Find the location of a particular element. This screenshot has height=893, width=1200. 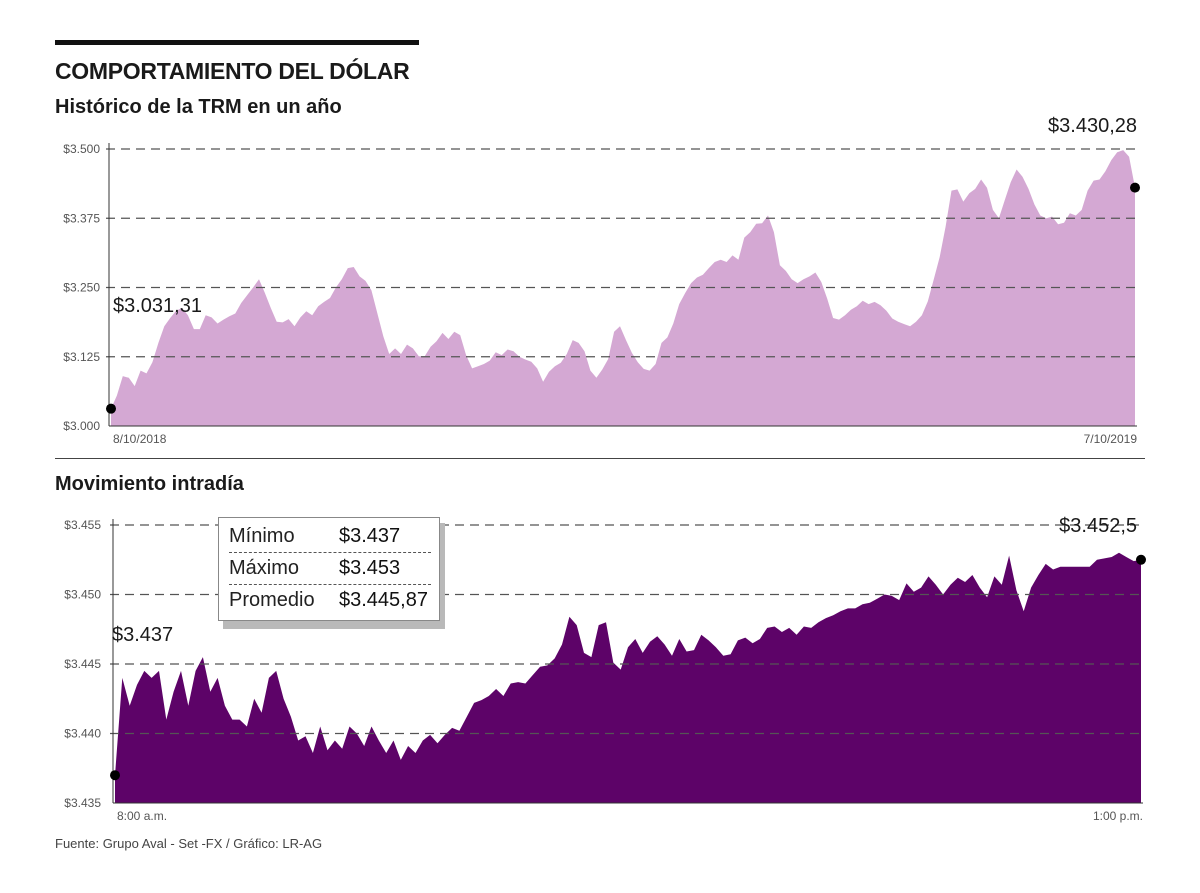

end-value-label: $3.452,5 is located at coordinates (1098, 526).